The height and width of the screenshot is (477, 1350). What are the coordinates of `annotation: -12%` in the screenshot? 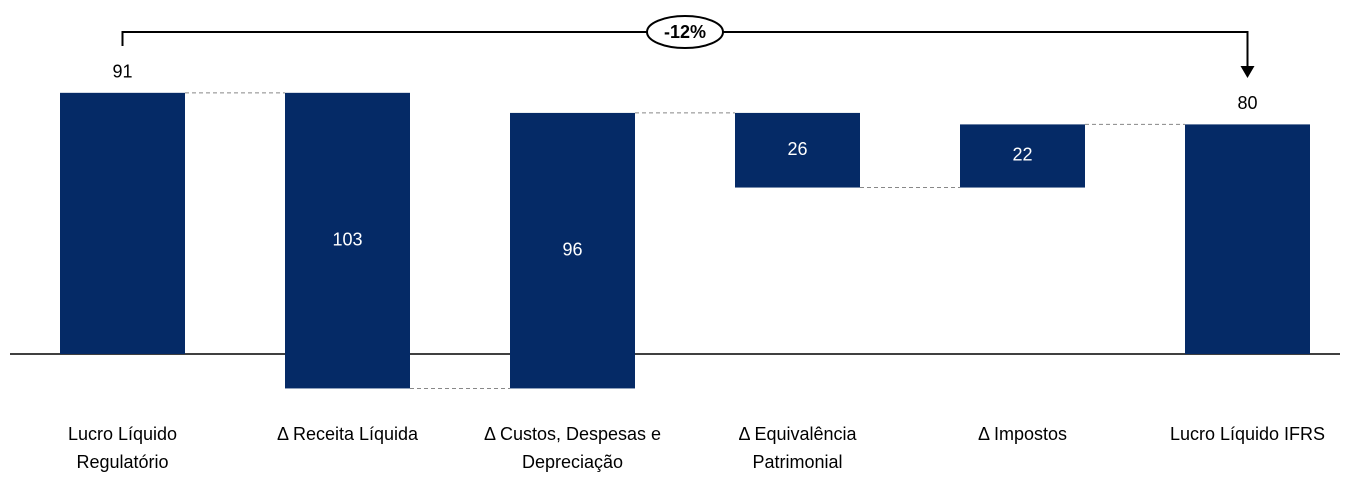 It's located at (685, 32).